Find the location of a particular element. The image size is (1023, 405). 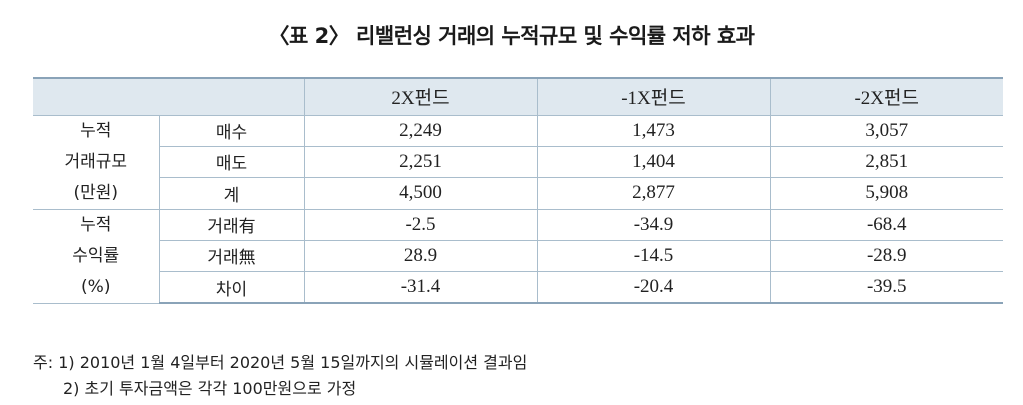

group-label-returns: 누적 수익률 (%) is located at coordinates (96, 256).